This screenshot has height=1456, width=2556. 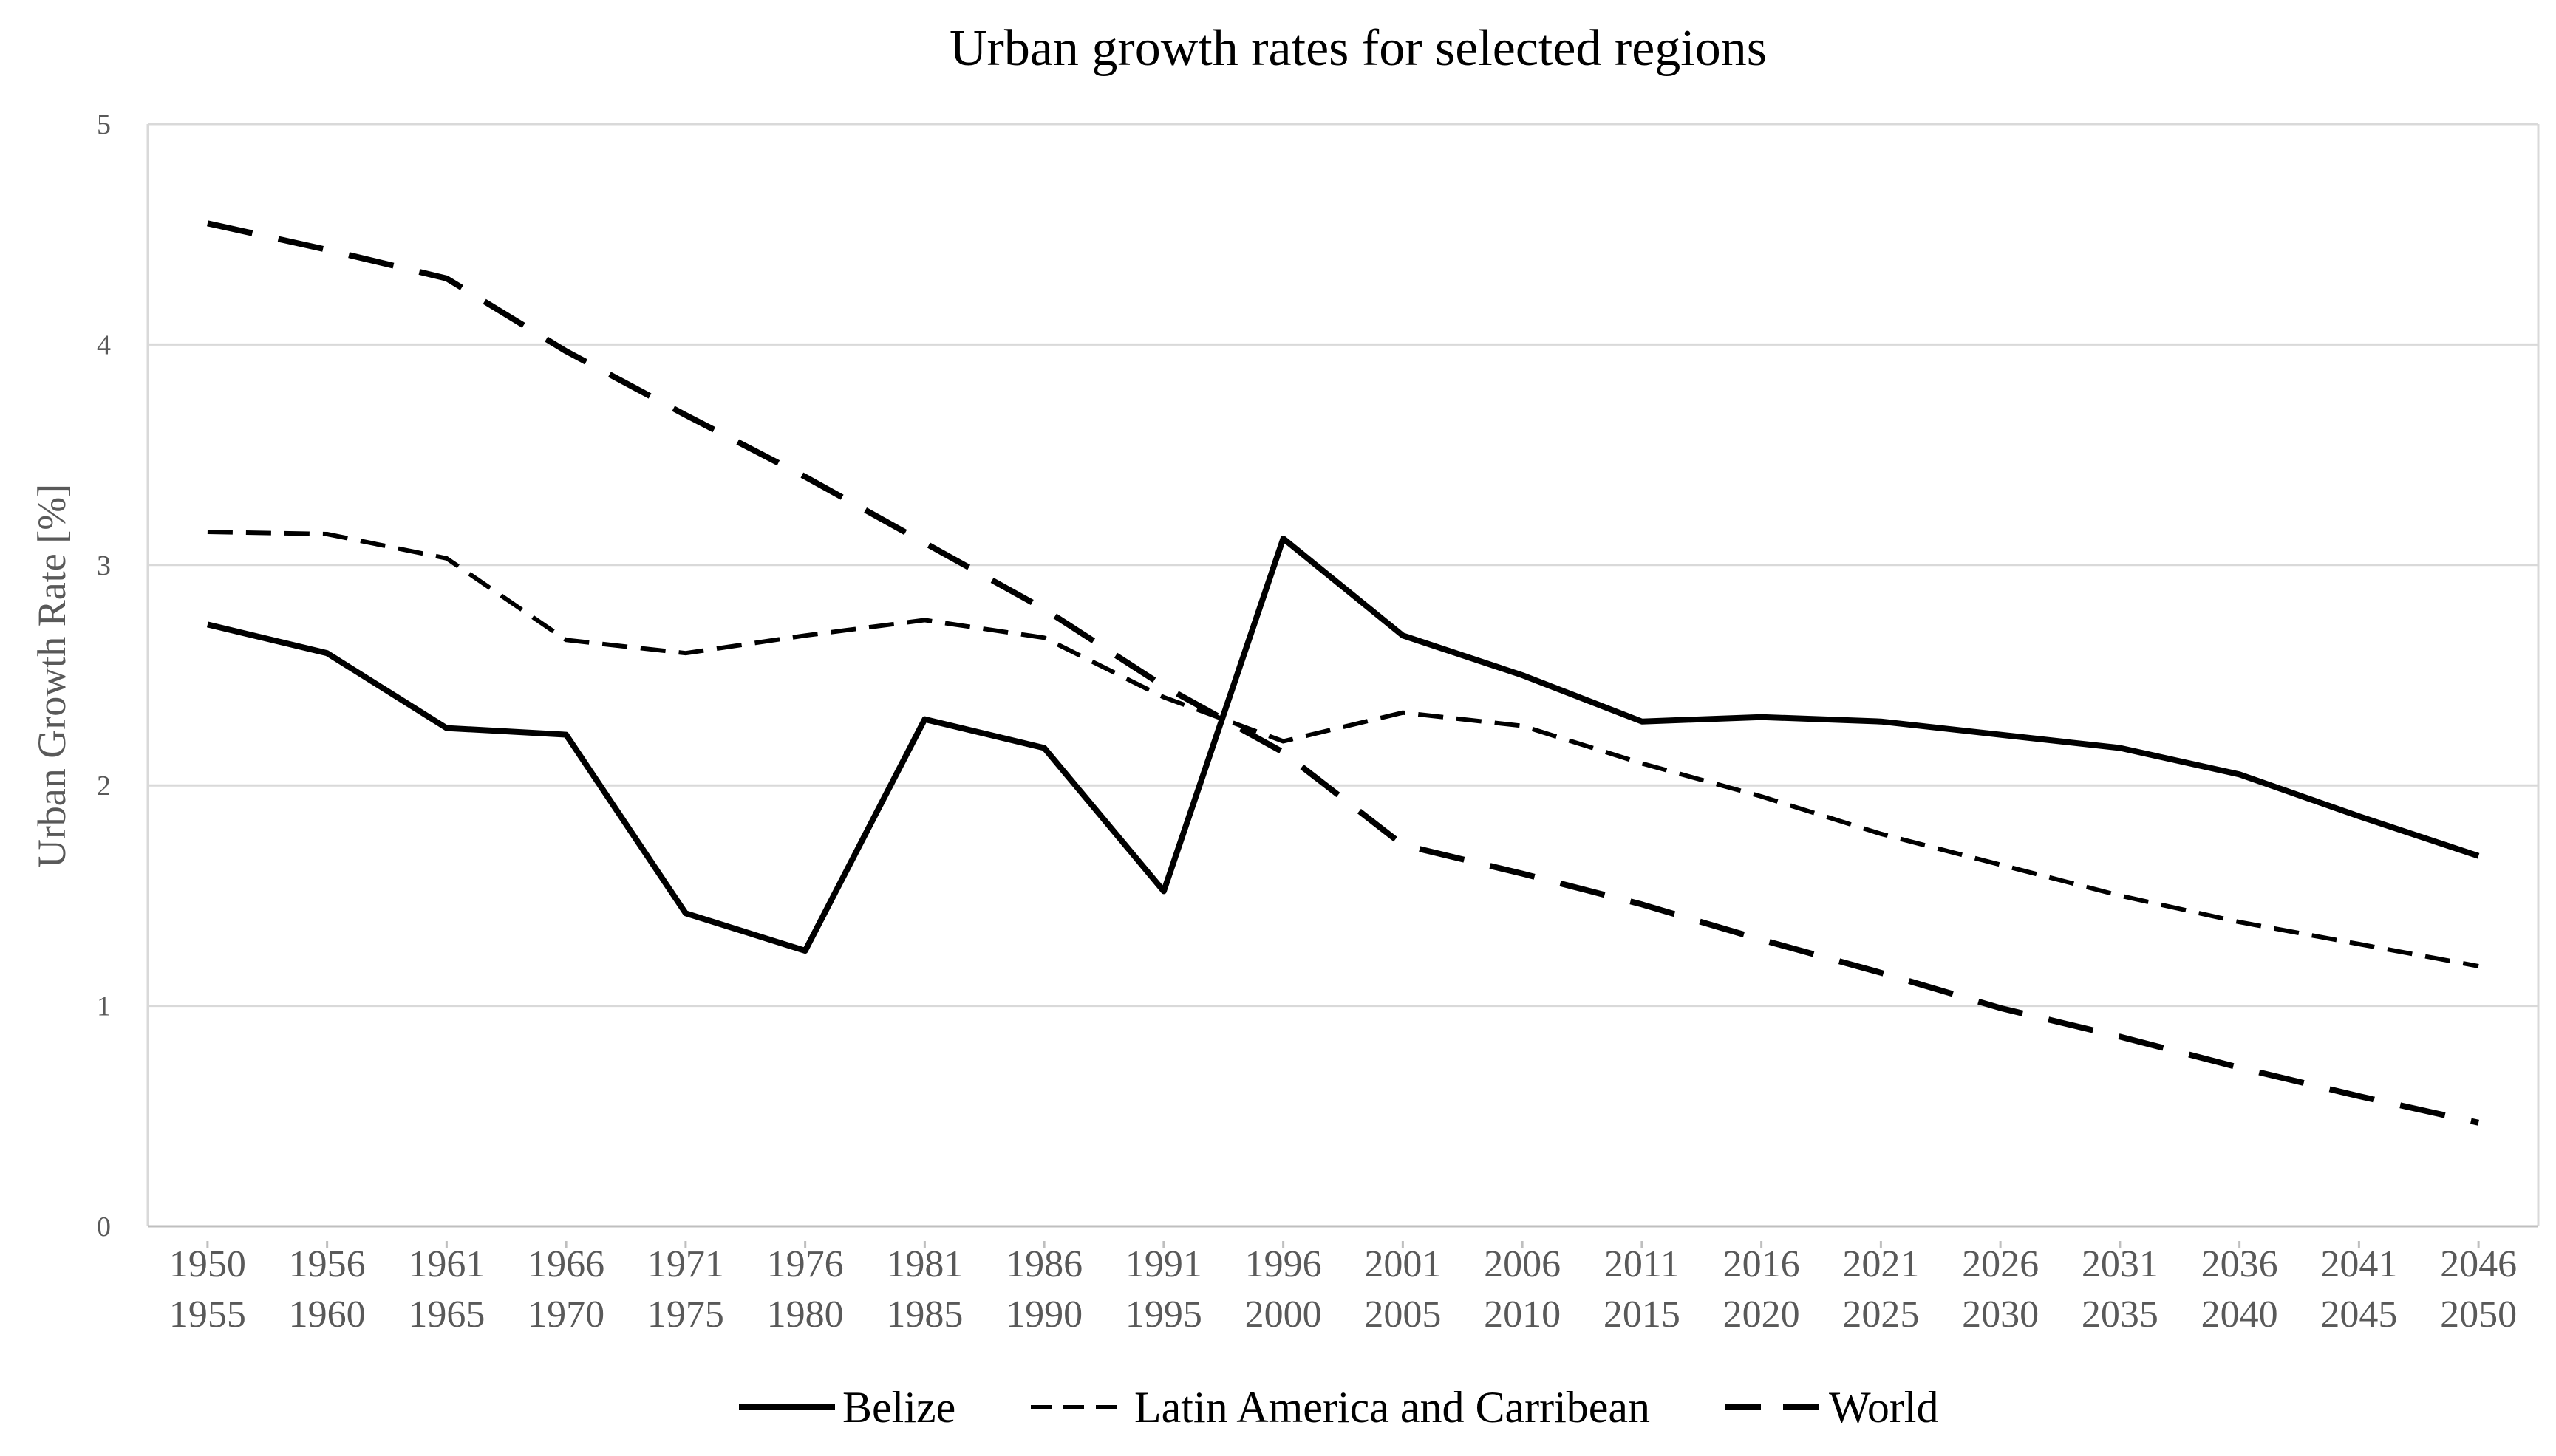 I want to click on x-tick-label-end: 2015, so click(x=1642, y=1314).